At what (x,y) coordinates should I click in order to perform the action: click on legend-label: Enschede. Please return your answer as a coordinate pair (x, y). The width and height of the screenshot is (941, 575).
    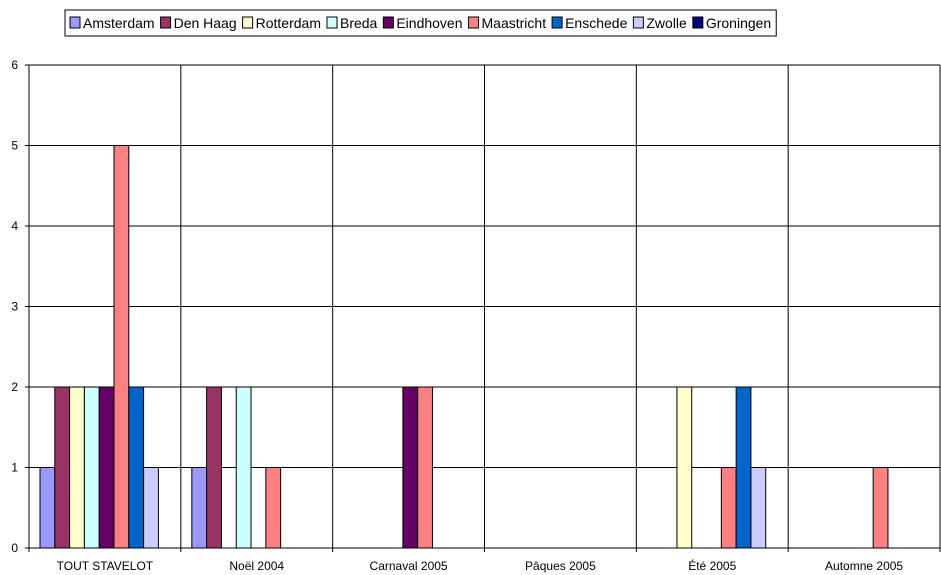
    Looking at the image, I should click on (596, 23).